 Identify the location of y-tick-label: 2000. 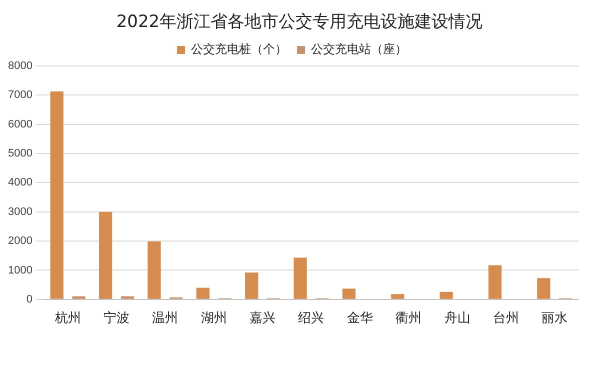
(20, 241).